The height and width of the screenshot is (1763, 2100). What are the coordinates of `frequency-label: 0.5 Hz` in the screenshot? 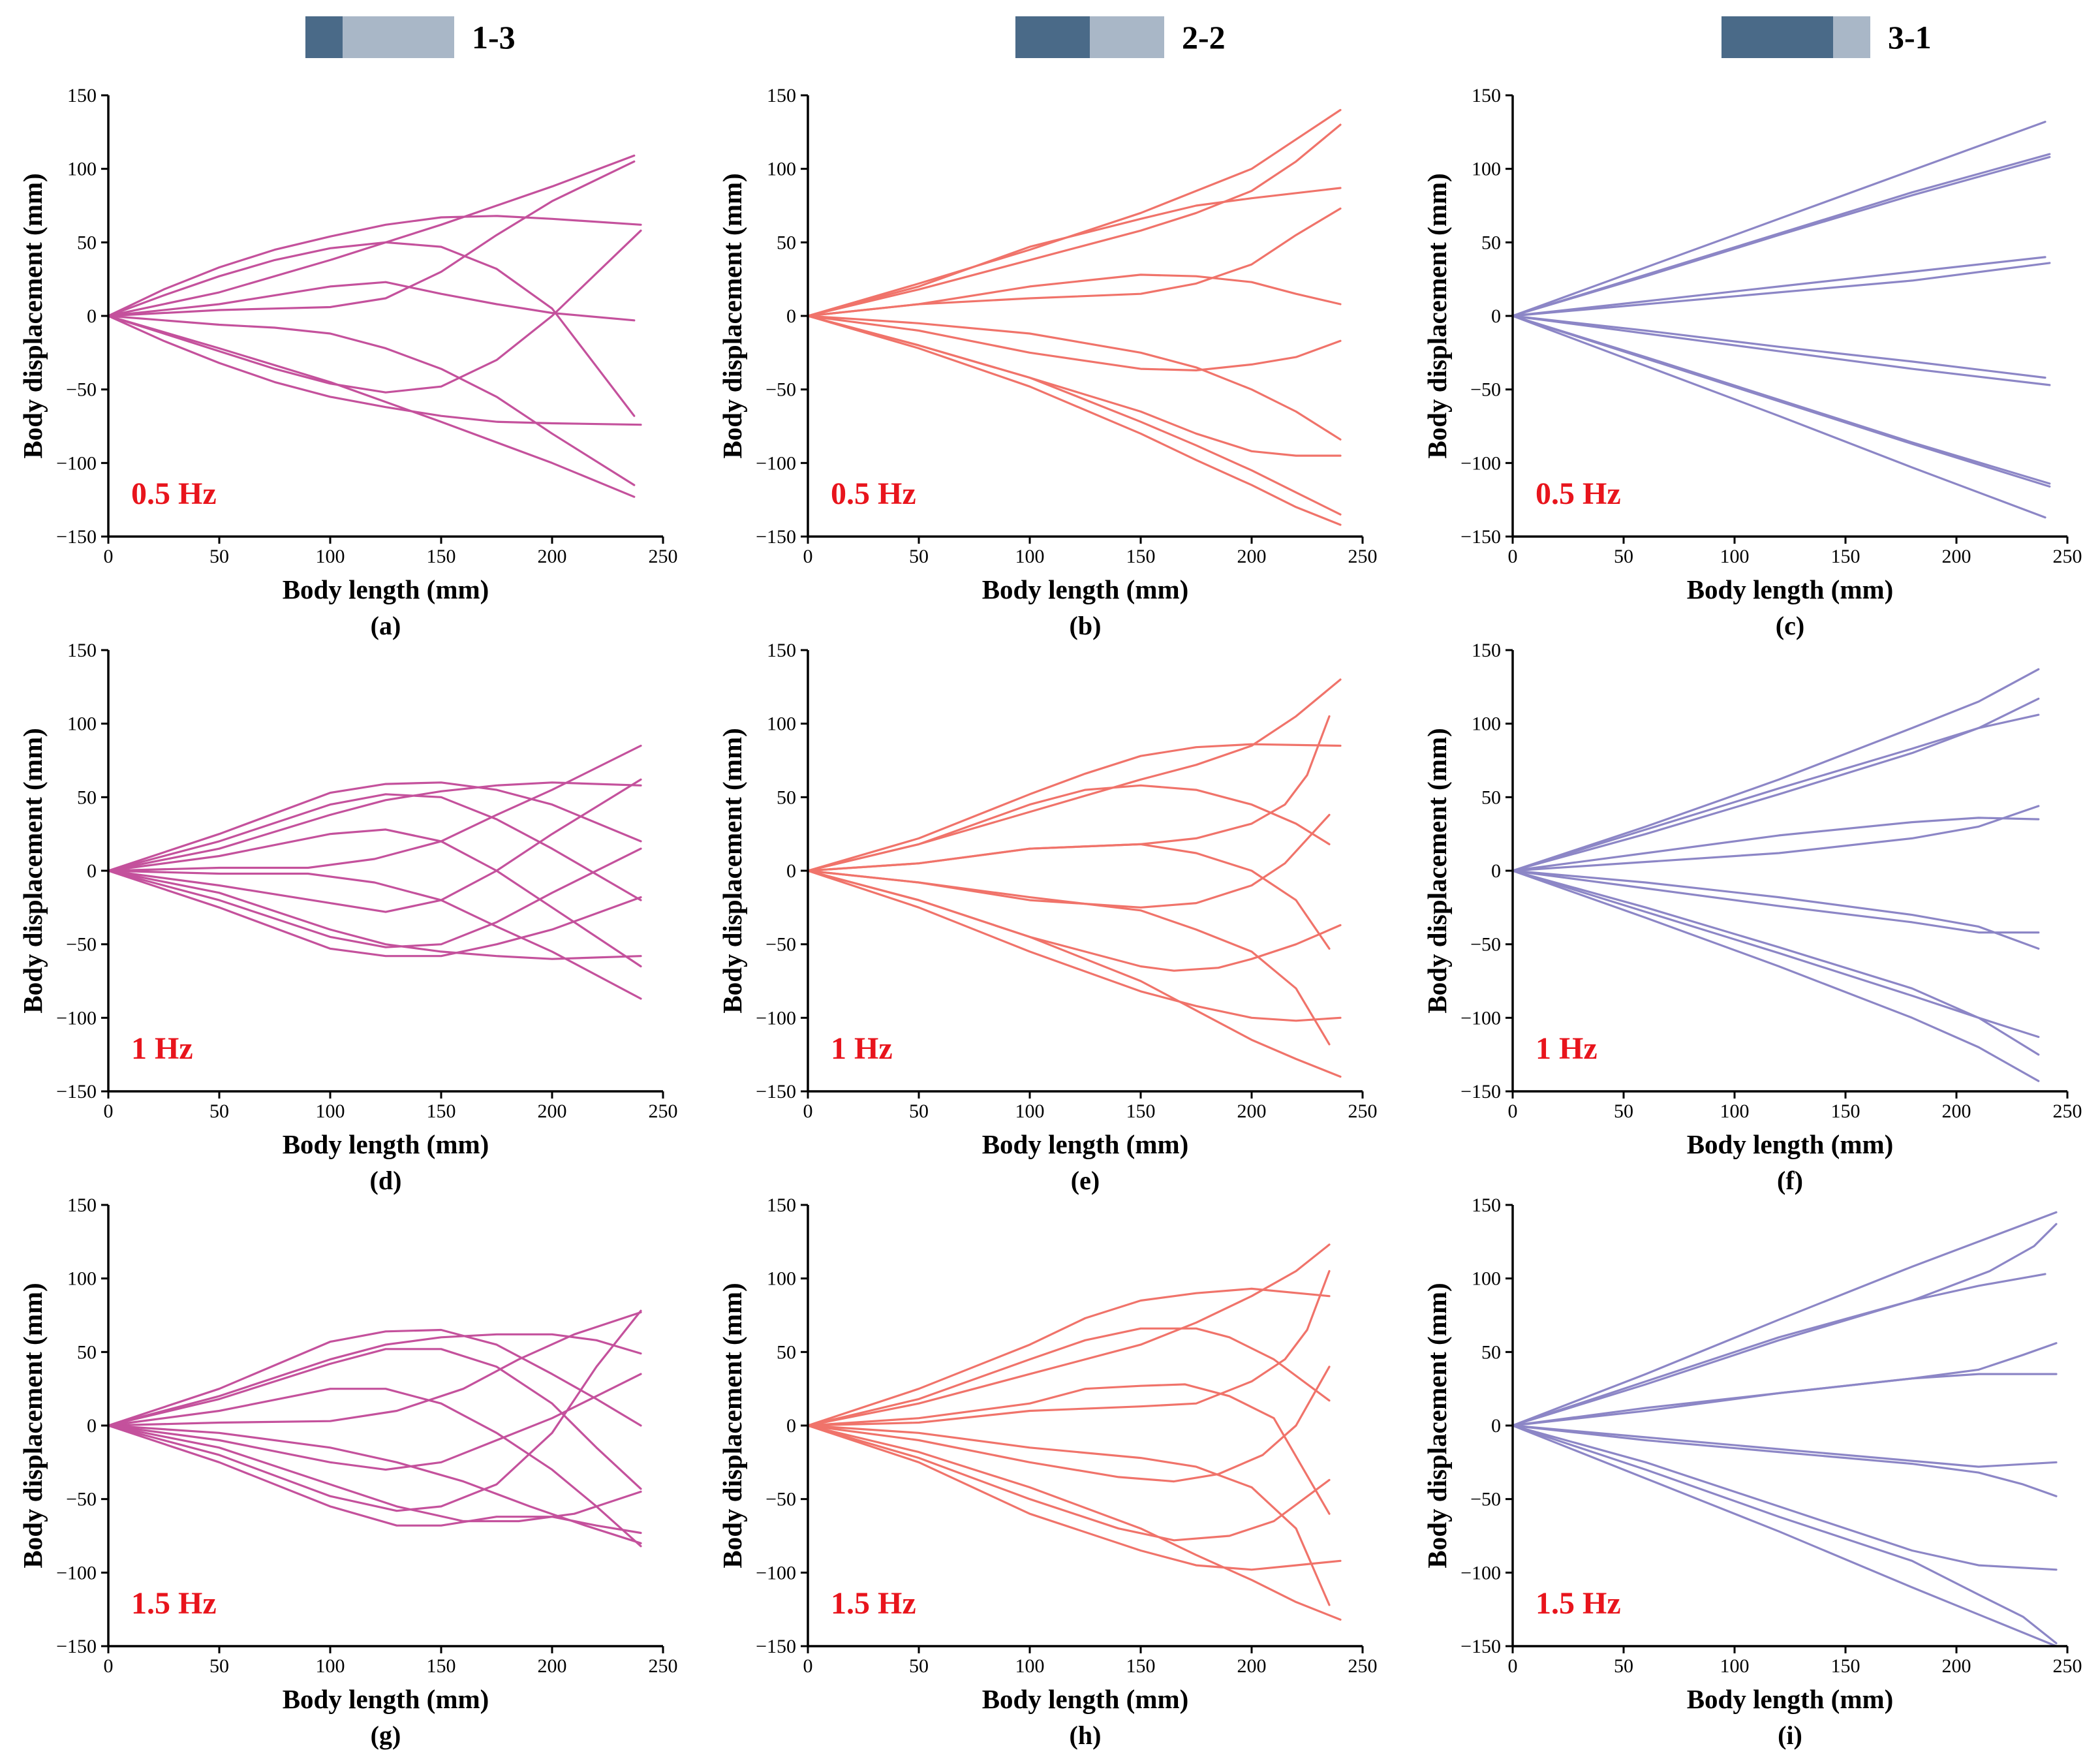 It's located at (174, 493).